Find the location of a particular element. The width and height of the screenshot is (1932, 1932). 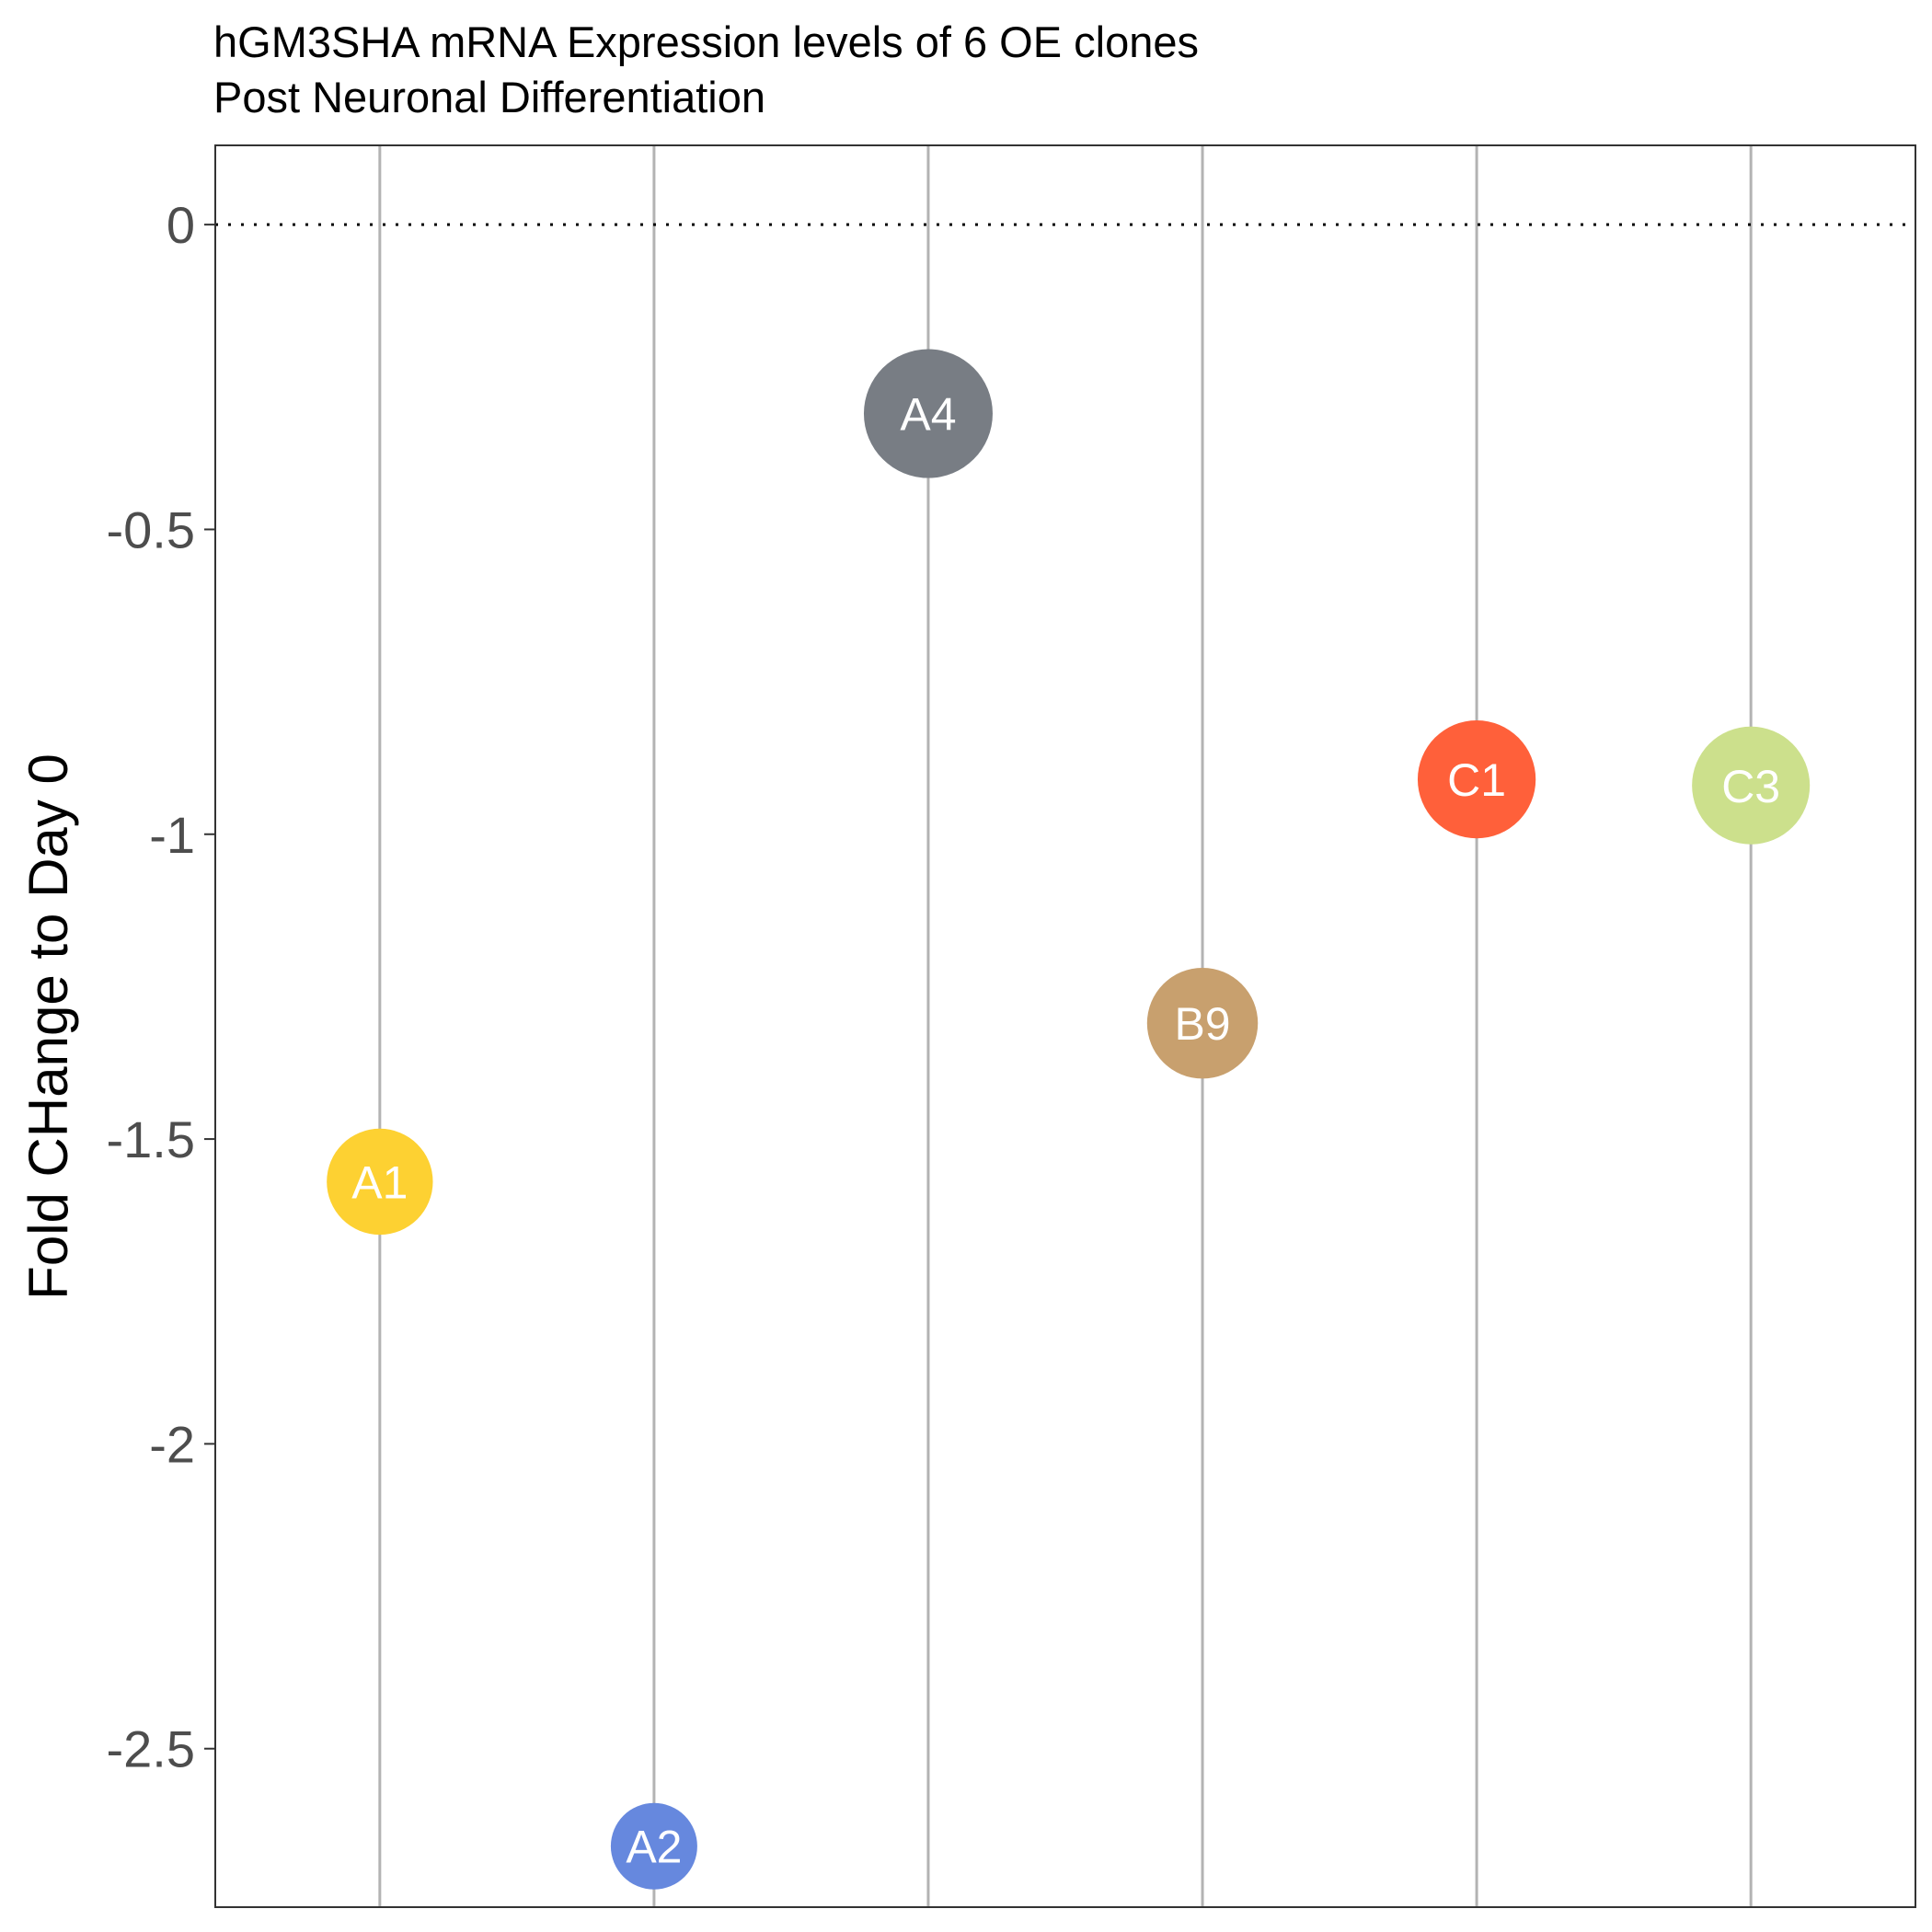

point-label: A2 is located at coordinates (654, 1847).